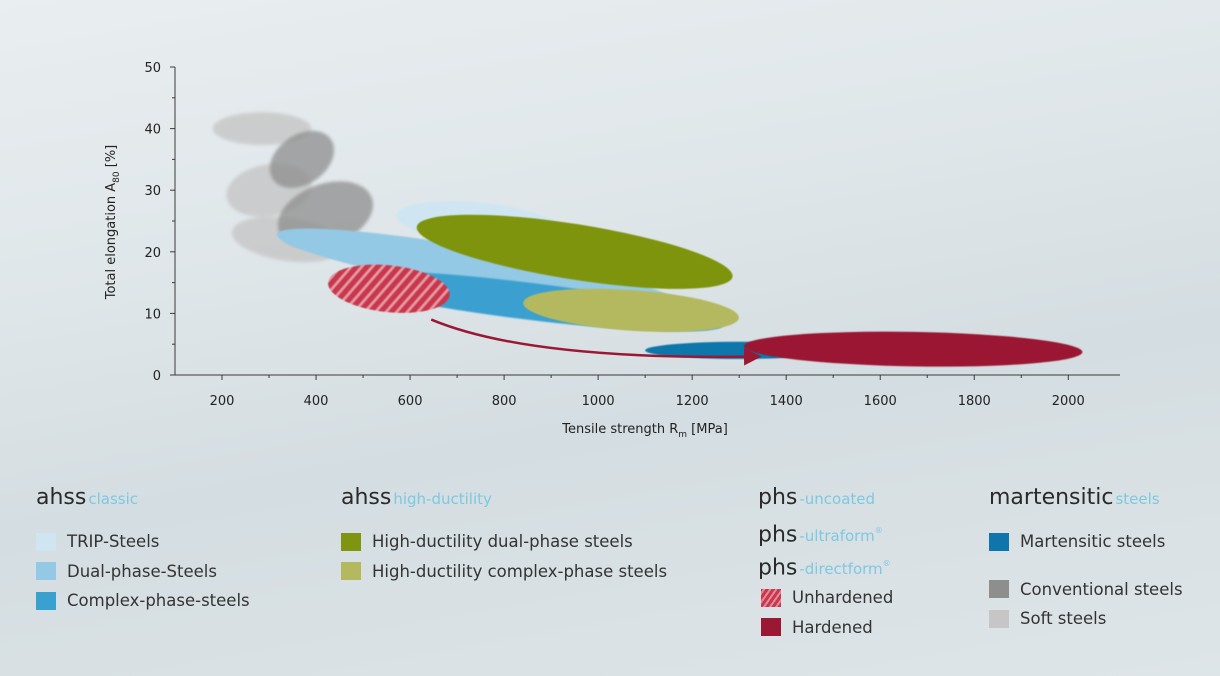 This screenshot has width=1220, height=676. What do you see at coordinates (974, 401) in the screenshot?
I see `x-tick-label: 1800` at bounding box center [974, 401].